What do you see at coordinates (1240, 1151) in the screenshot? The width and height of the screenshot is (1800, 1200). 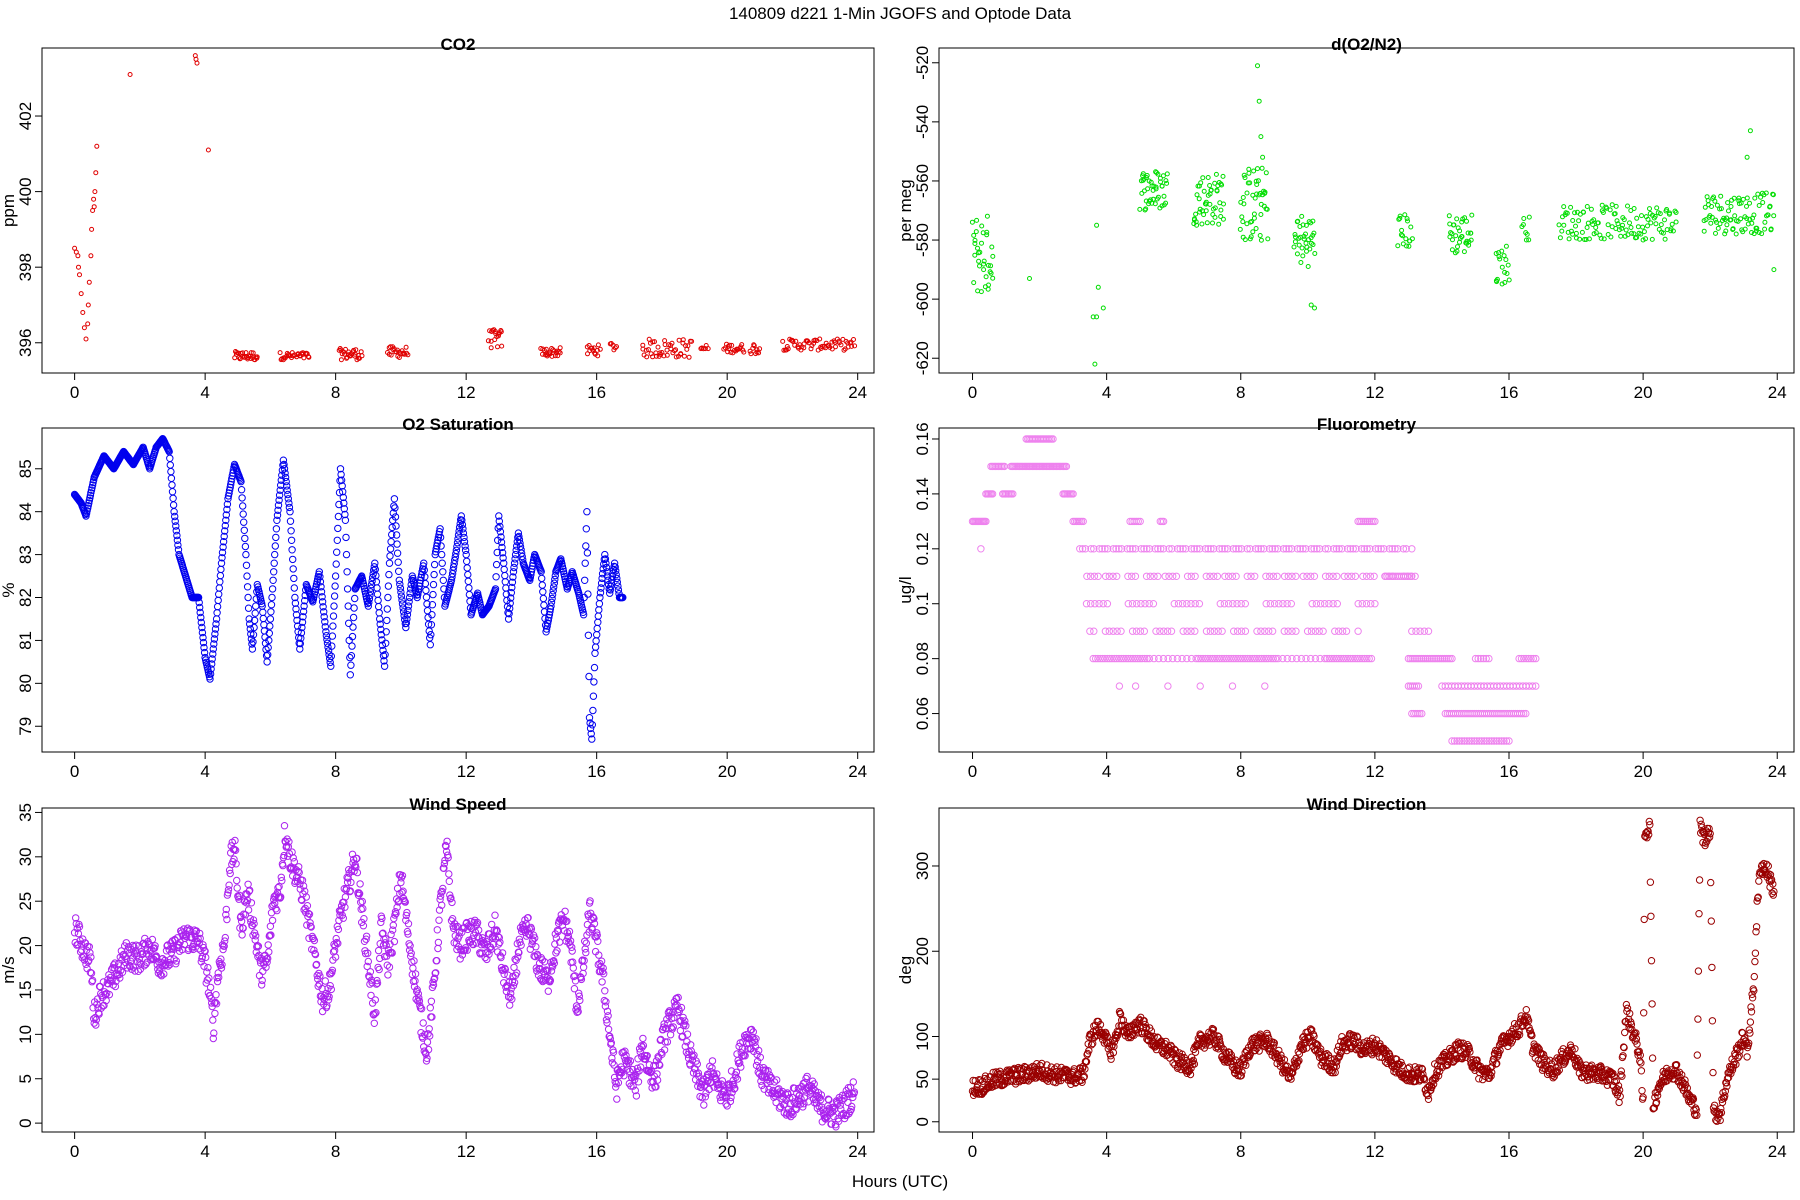 I see `x-tick-label: 8` at bounding box center [1240, 1151].